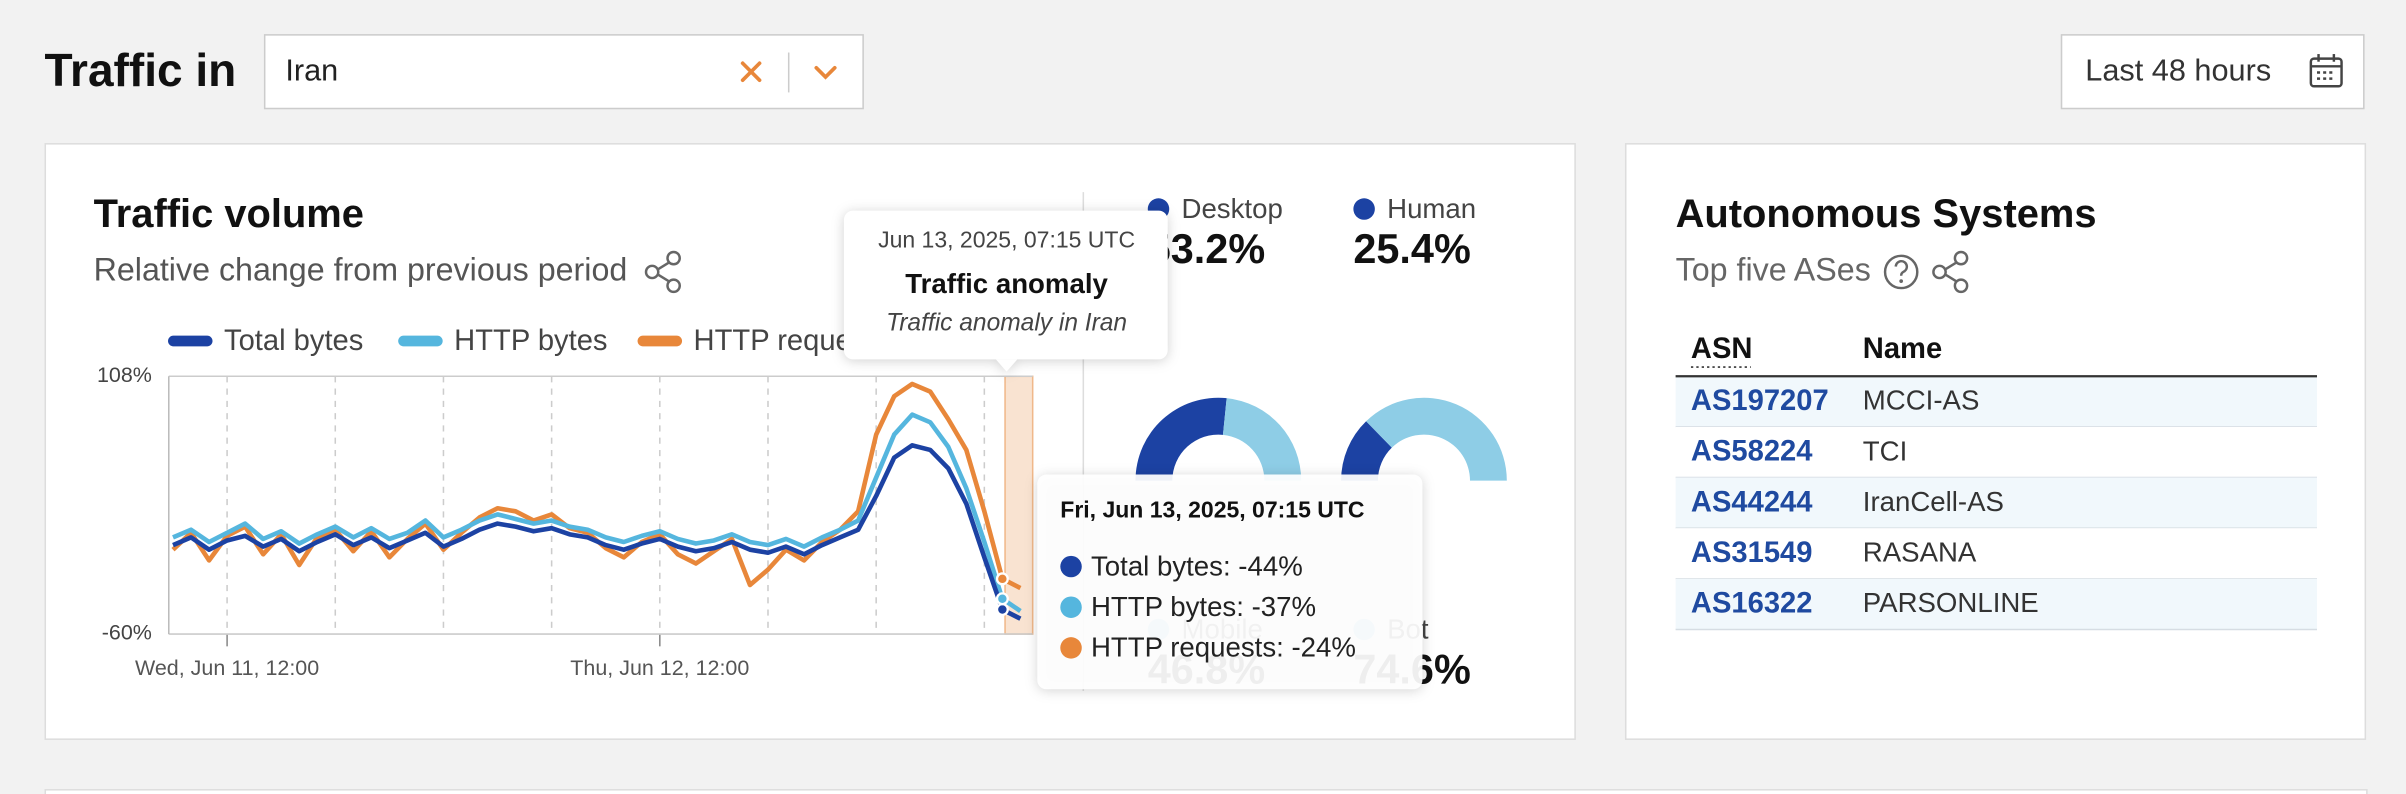 The height and width of the screenshot is (794, 2406). Describe the element at coordinates (1933, 501) in the screenshot. I see `as-name: IranCell-AS` at that location.